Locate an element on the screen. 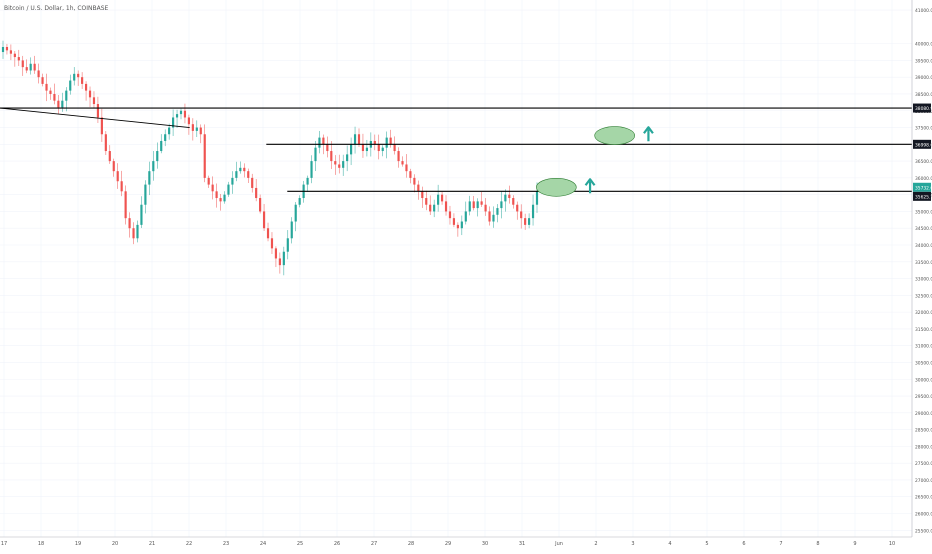 The image size is (932, 554). x-tick-label: 28 is located at coordinates (411, 544).